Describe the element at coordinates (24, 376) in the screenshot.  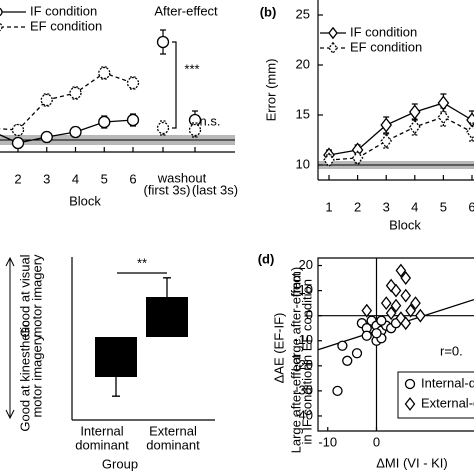
I see `y-annotation: Good at kinesthetic` at that location.